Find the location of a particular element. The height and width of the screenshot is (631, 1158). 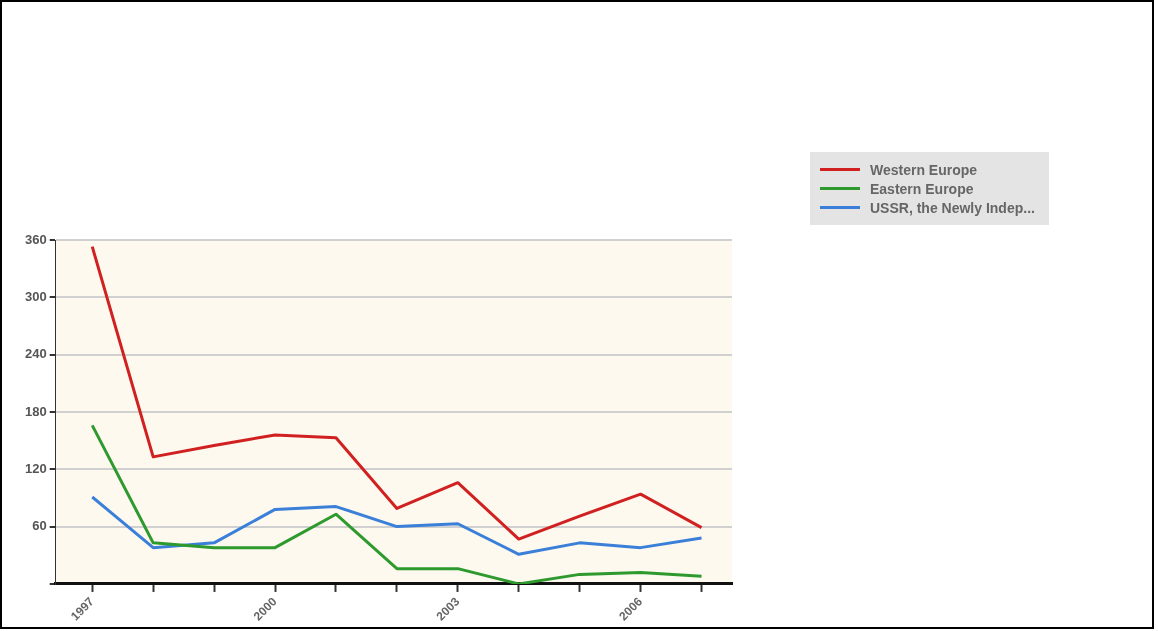

y-tick-label: 240 is located at coordinates (35, 354).